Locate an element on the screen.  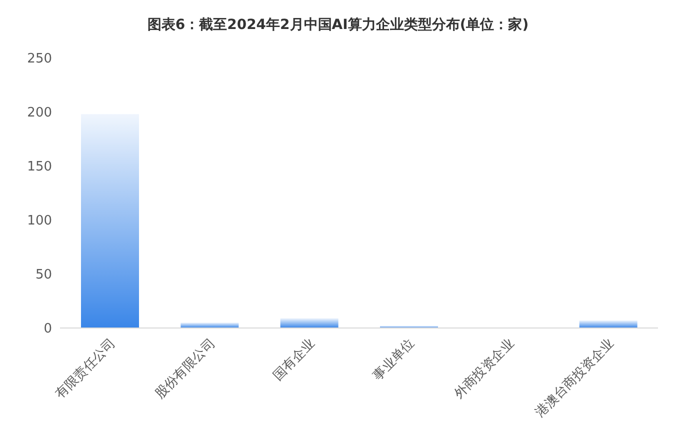
x-tick-label: 国有企业 is located at coordinates (294, 360).